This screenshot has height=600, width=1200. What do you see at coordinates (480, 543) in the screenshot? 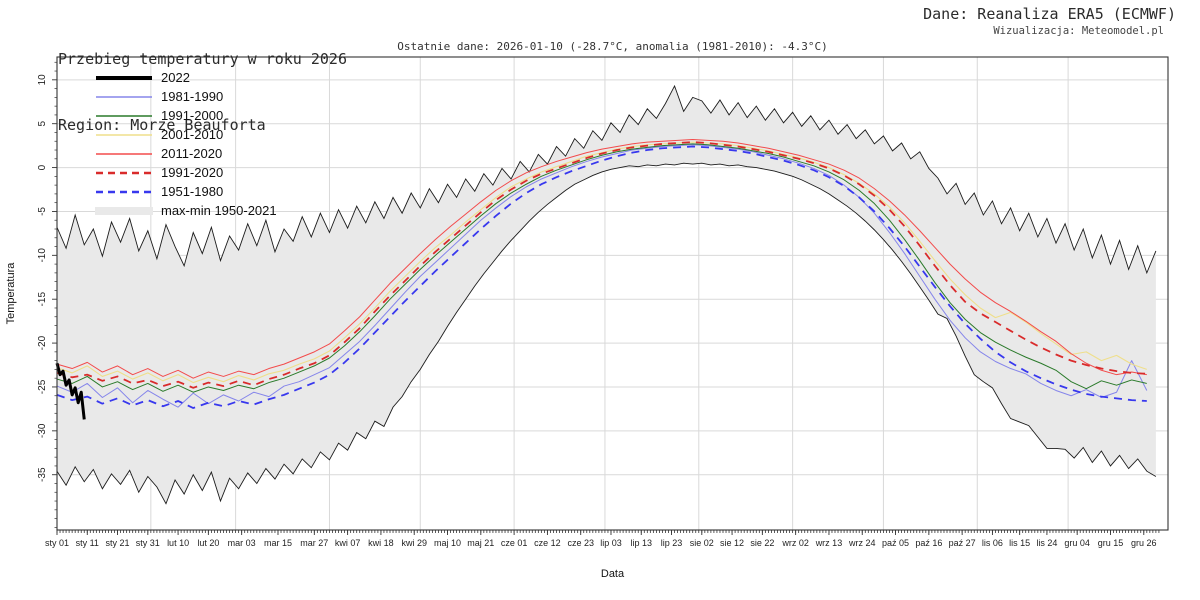
I see `x-tick-label: maj 21` at bounding box center [480, 543].